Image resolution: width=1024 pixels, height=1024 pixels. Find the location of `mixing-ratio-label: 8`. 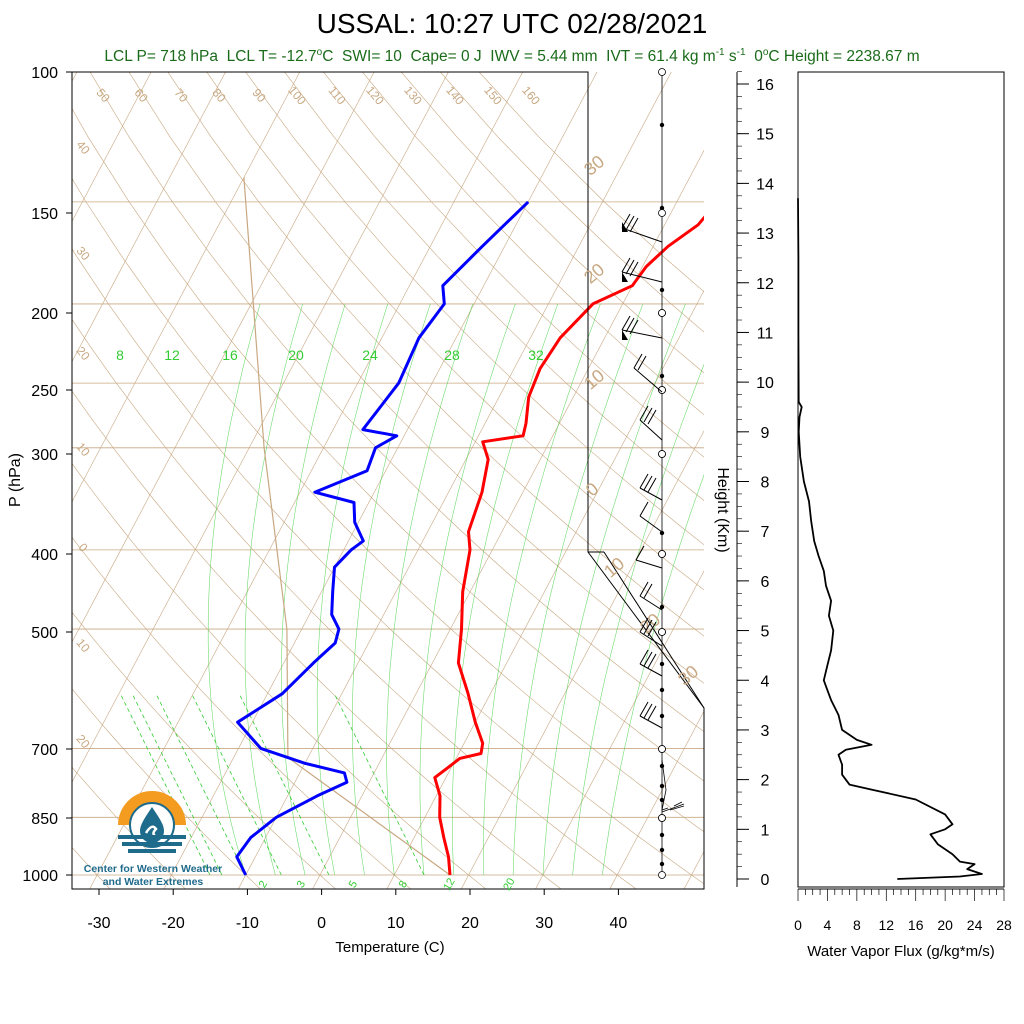

mixing-ratio-label: 8 is located at coordinates (120, 355).